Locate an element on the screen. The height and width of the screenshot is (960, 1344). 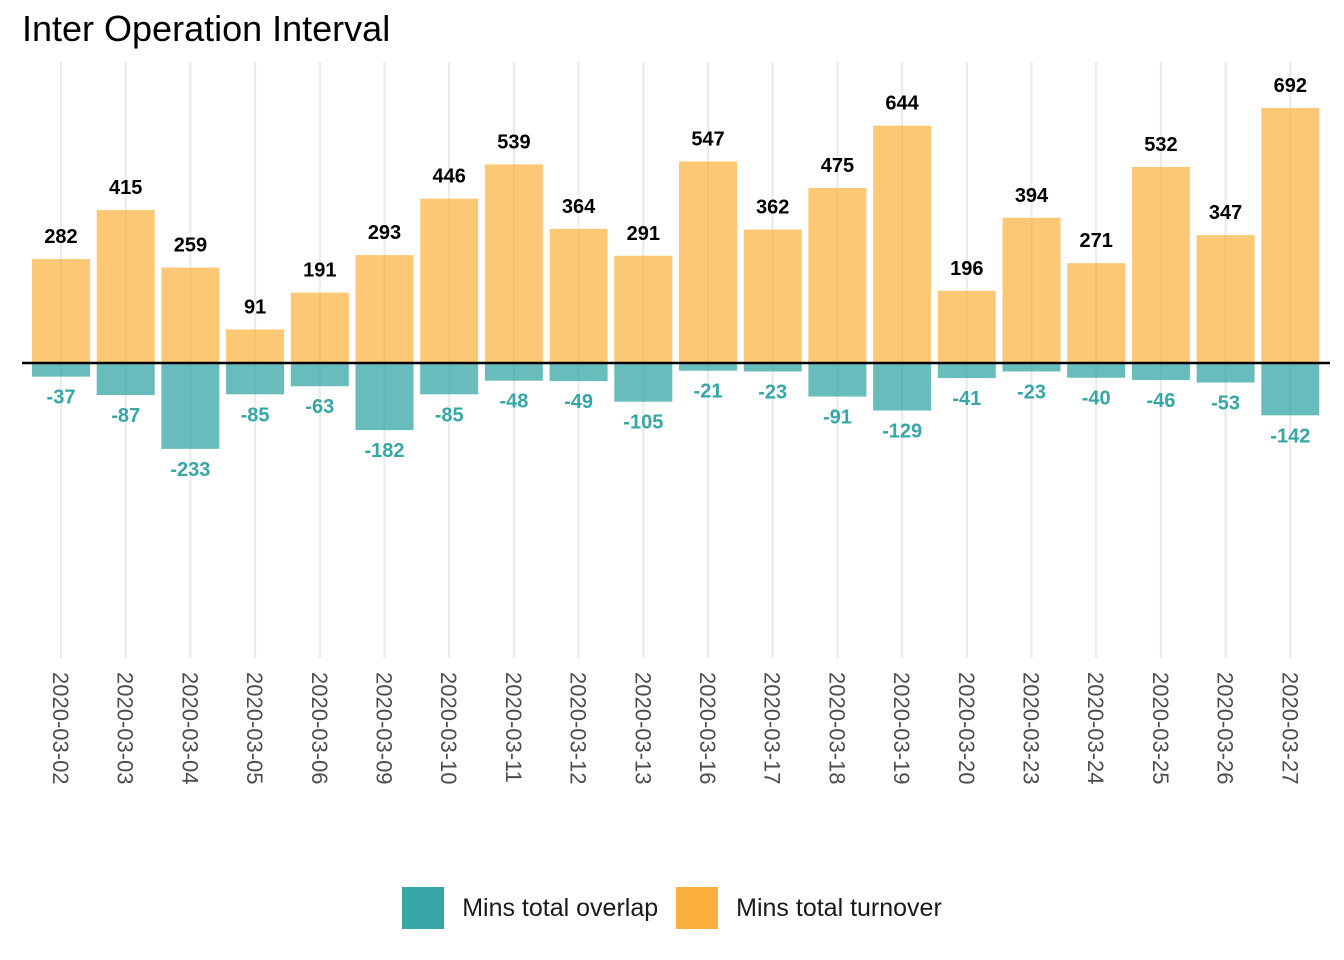
turnover-data-label: 692 is located at coordinates (1290, 86).